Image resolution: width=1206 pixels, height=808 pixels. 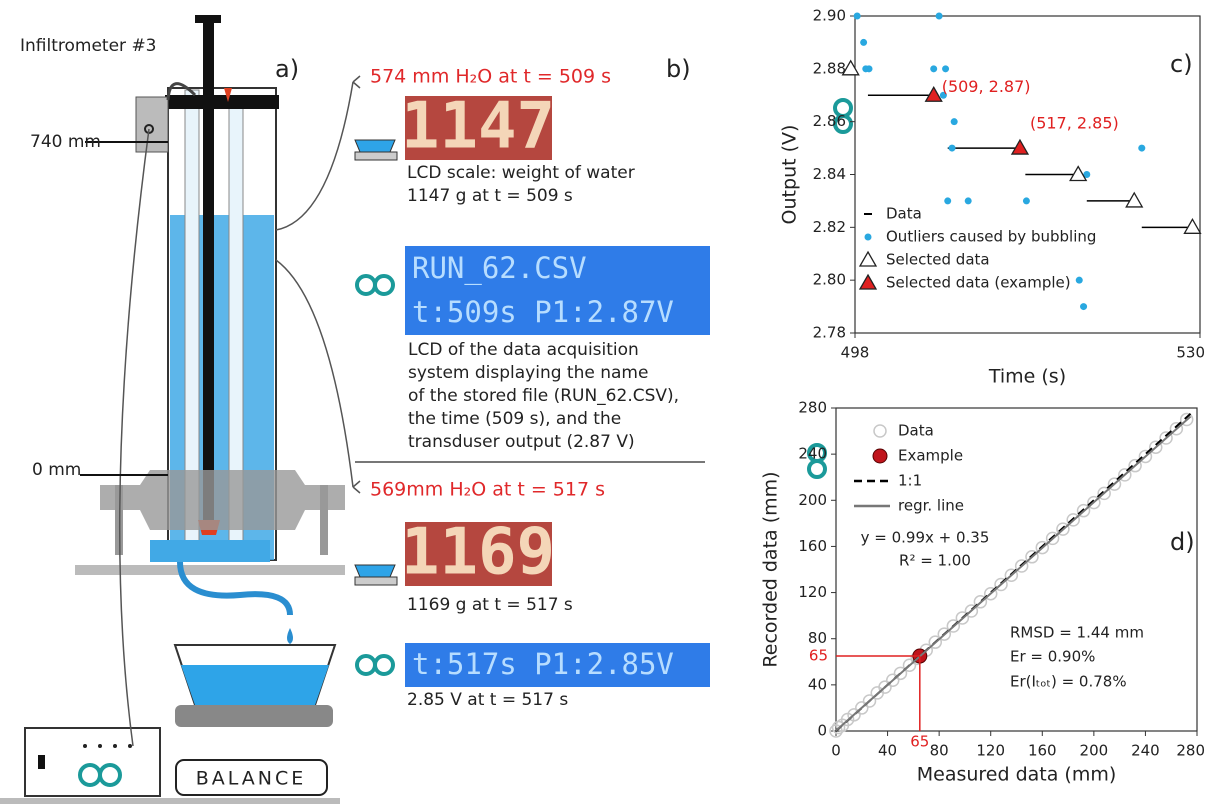 I want to click on legend-label: regr. line, so click(x=931, y=506).